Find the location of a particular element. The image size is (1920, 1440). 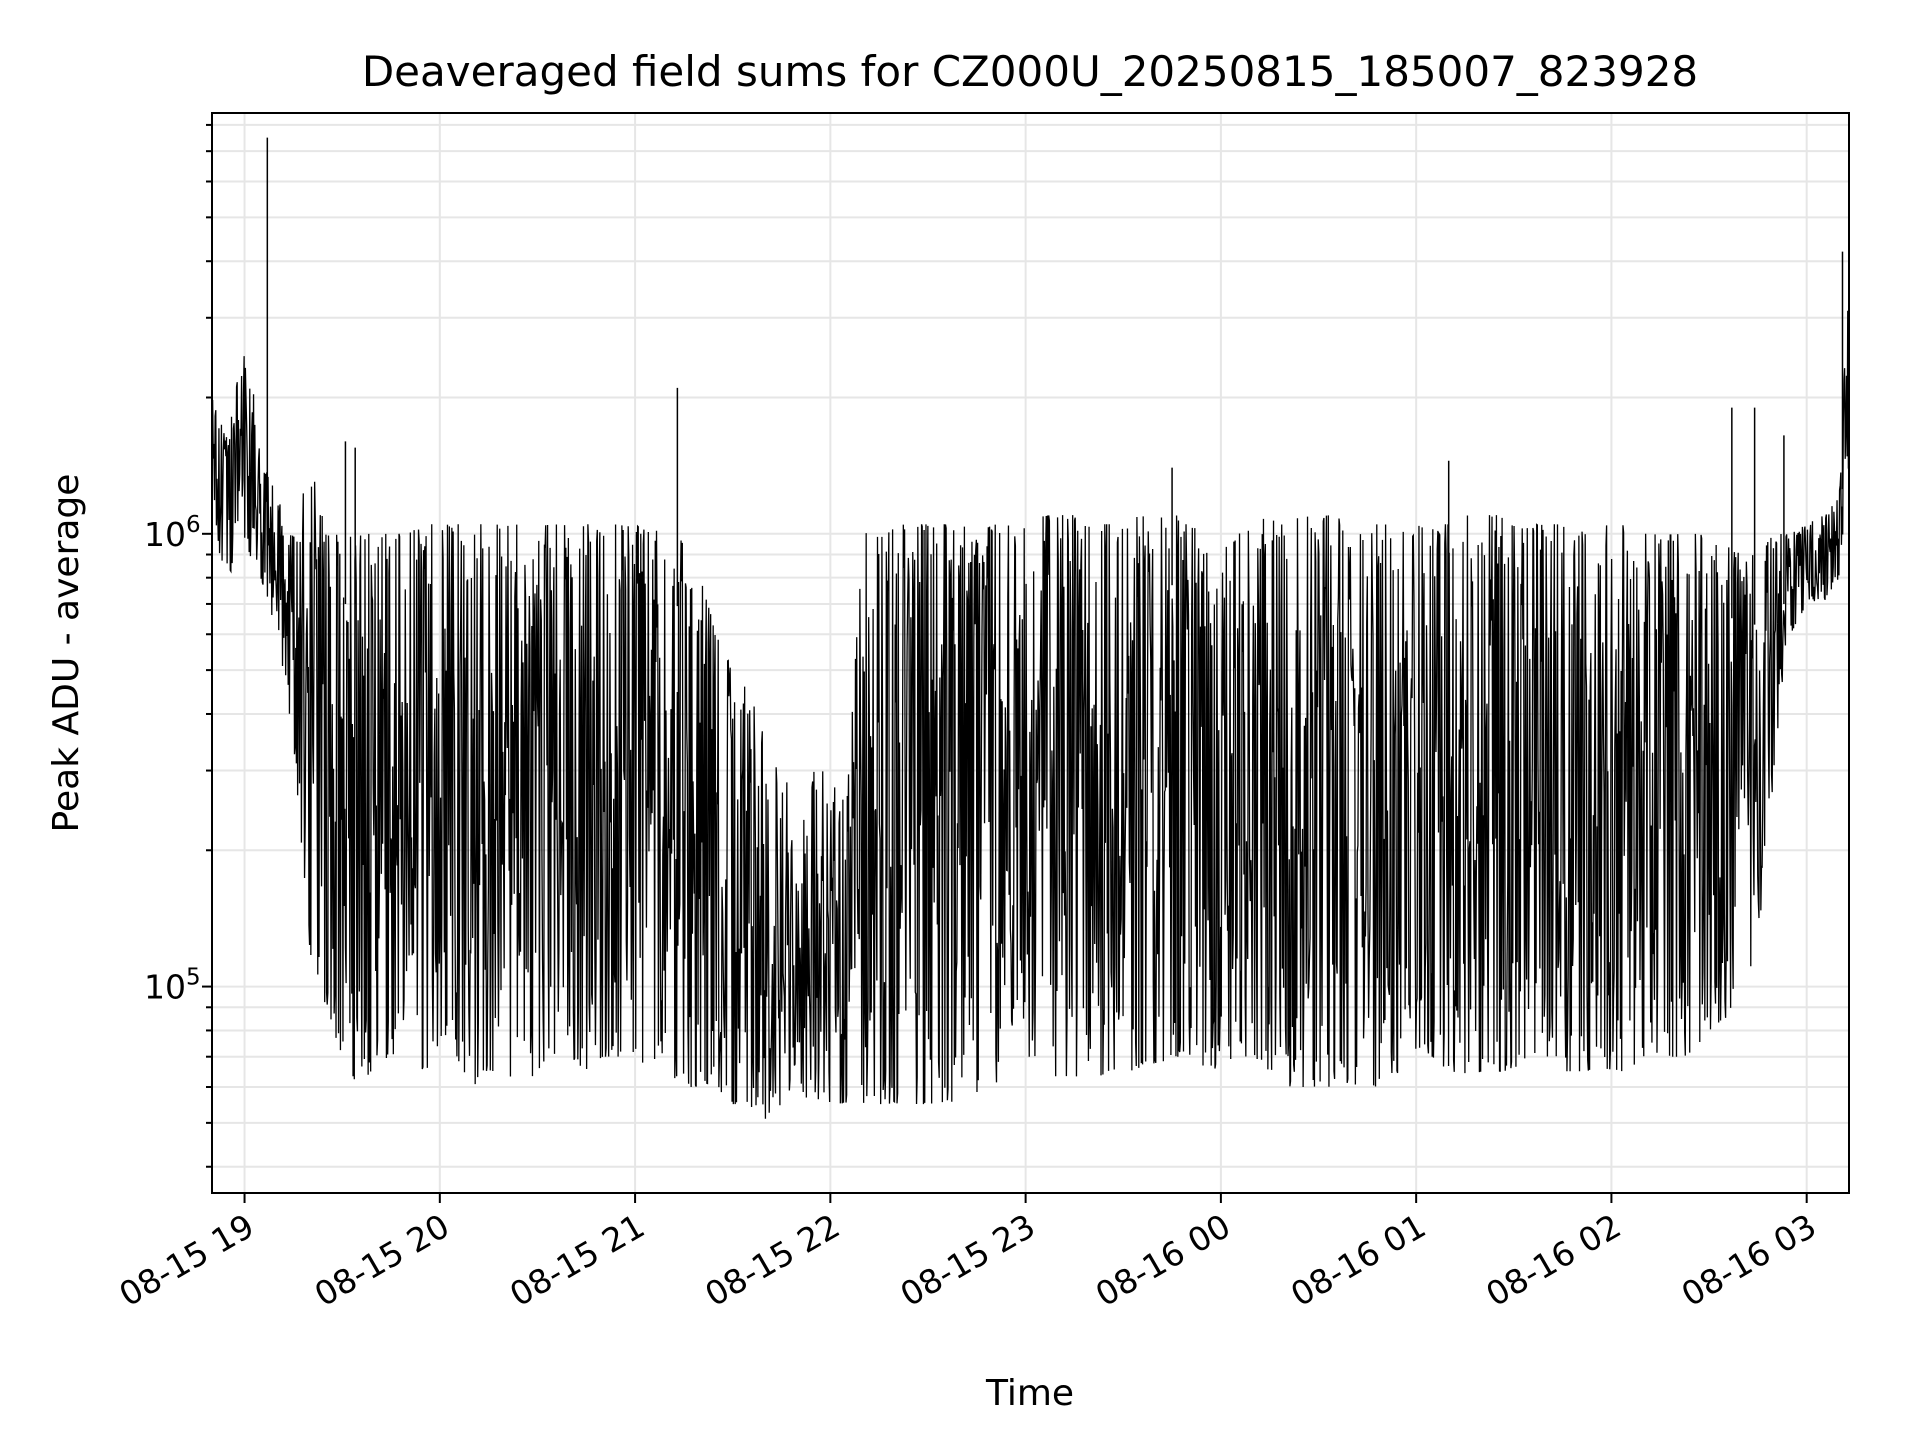

y-axis-label: Peak ADU - average is located at coordinates (66, 653).